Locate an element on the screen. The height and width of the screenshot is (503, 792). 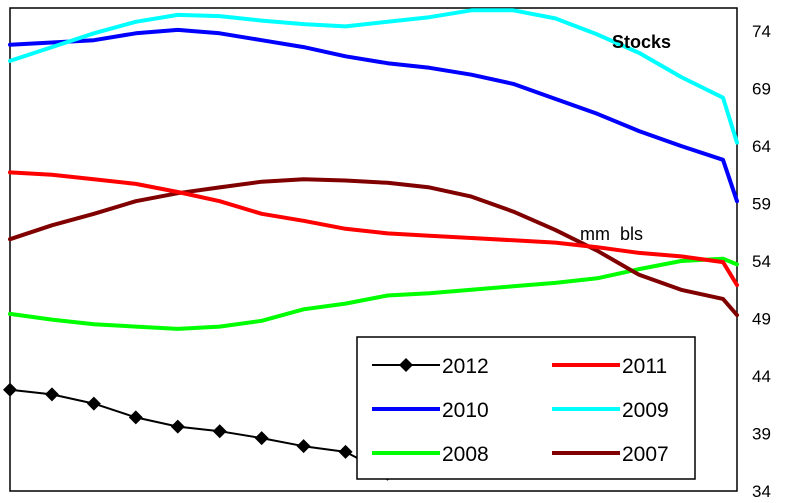
units-annotation: mm bls is located at coordinates (611, 234).